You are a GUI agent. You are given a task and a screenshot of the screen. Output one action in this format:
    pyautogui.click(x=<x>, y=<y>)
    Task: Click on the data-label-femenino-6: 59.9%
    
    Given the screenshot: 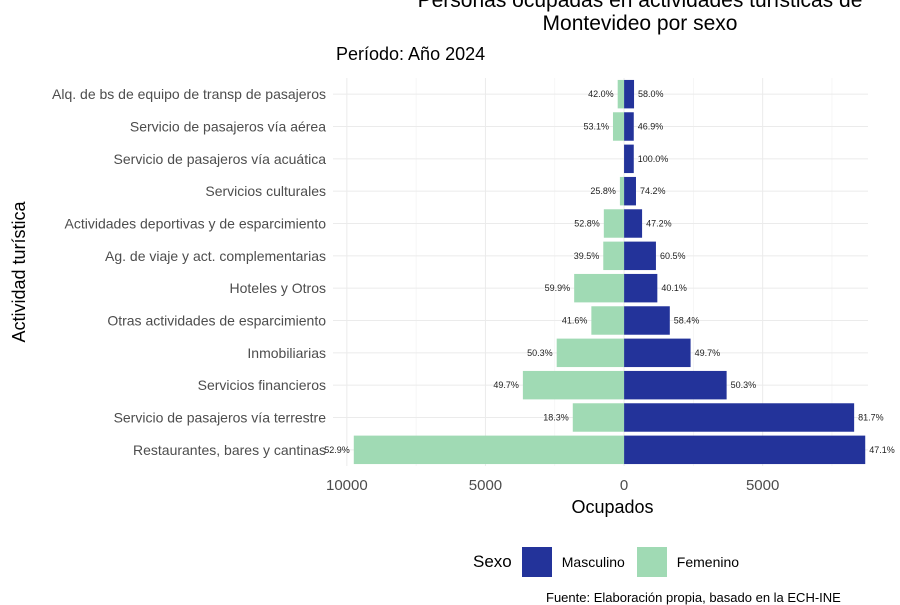 What is the action you would take?
    pyautogui.click(x=558, y=288)
    